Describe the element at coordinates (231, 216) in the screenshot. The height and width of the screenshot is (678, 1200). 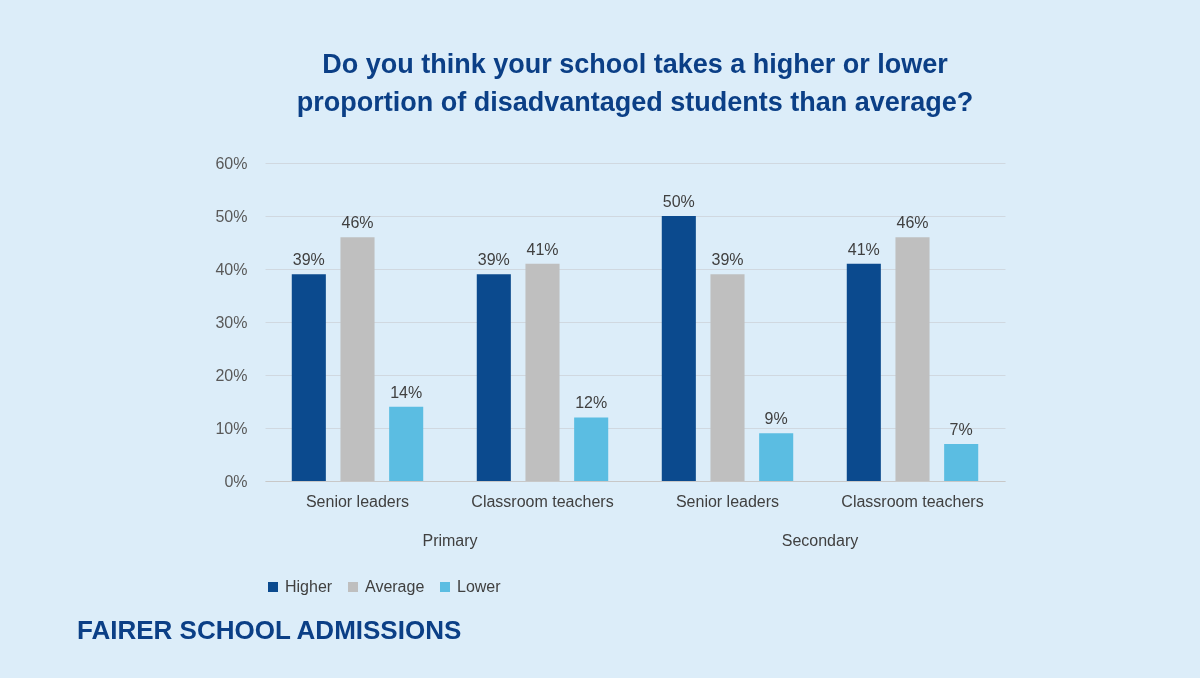
I see `y-tick-label: 50%` at that location.